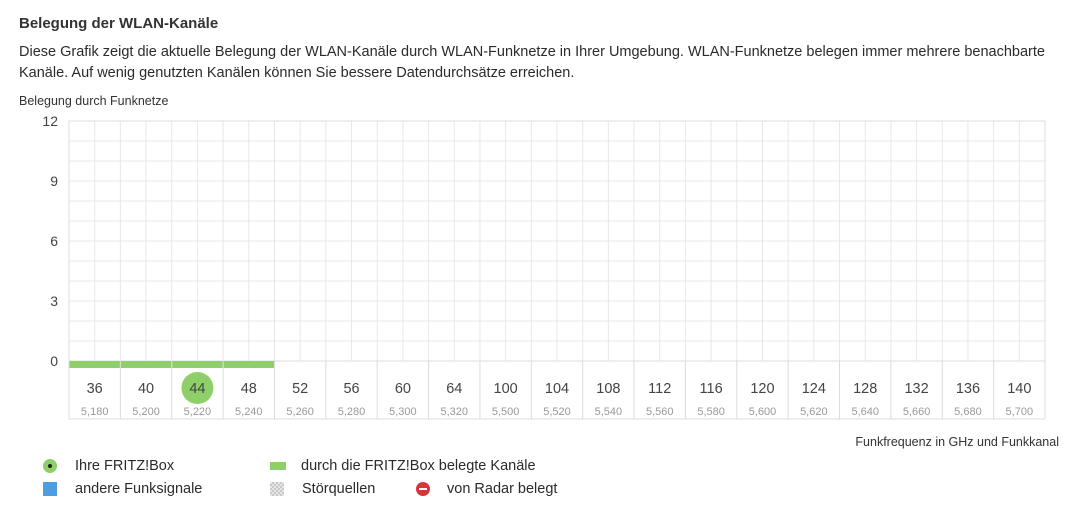 This screenshot has height=511, width=1066. Describe the element at coordinates (957, 442) in the screenshot. I see `x-axis-label: Funkfrequenz in GHz und Funkkanal` at that location.